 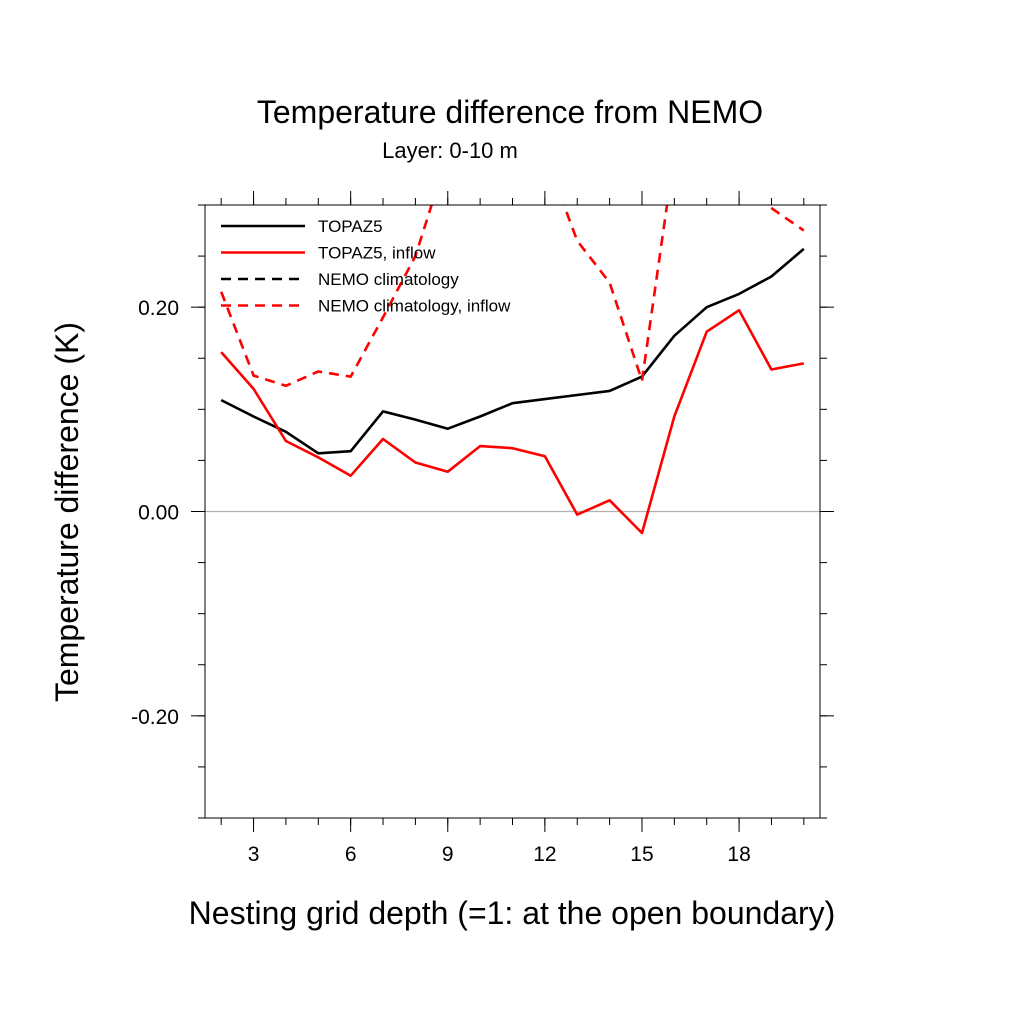 I want to click on chart-subtitle: Layer: 0-10 m, so click(x=450, y=150).